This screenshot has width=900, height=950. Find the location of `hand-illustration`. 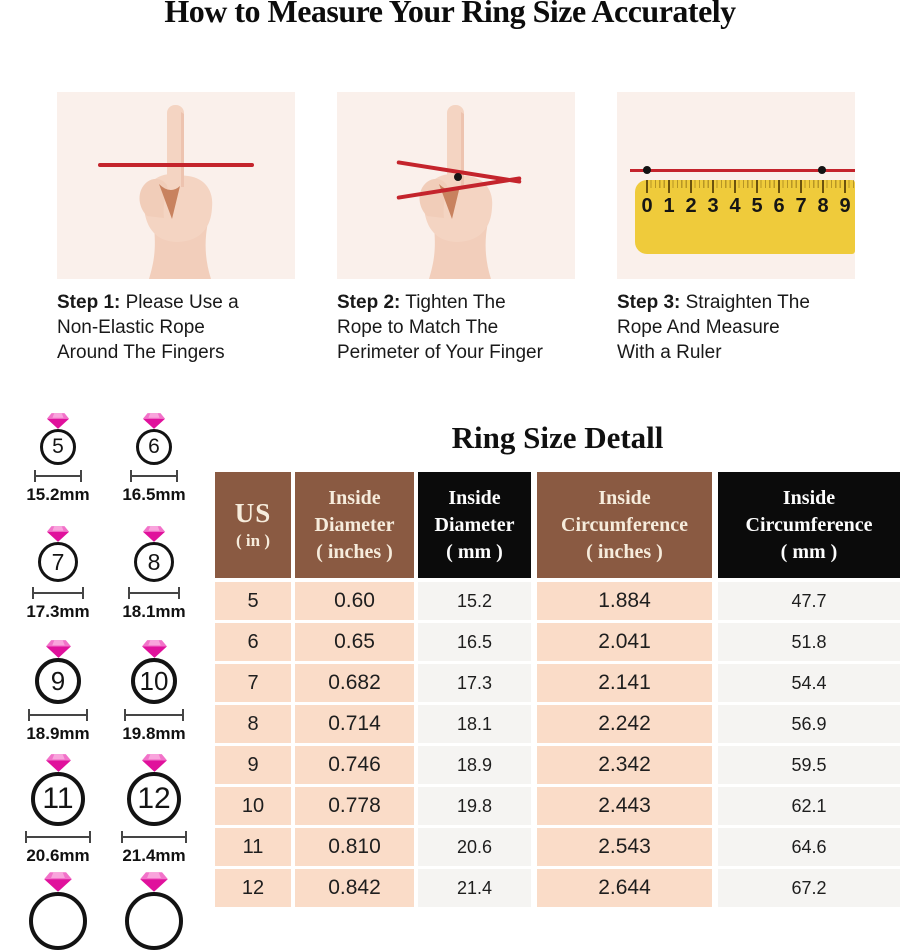

hand-illustration is located at coordinates (176, 192).